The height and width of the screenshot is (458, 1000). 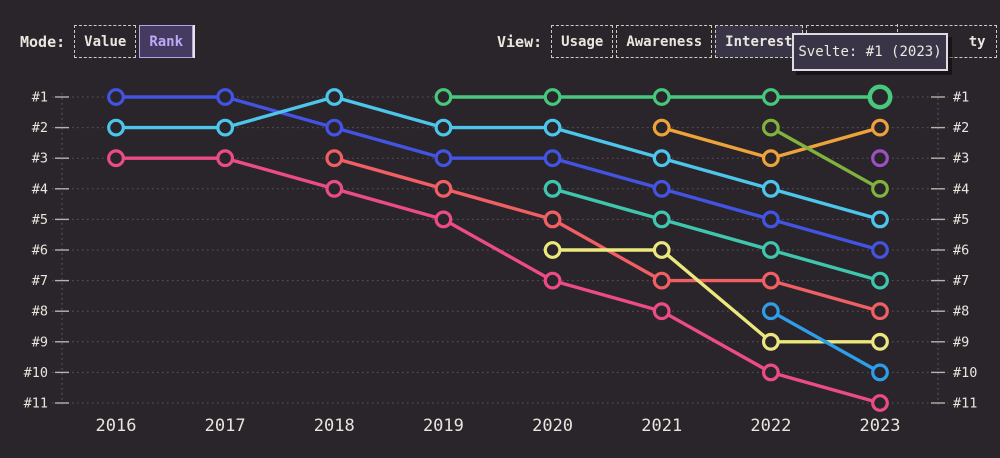 I want to click on point-pink-2017, so click(x=225, y=158).